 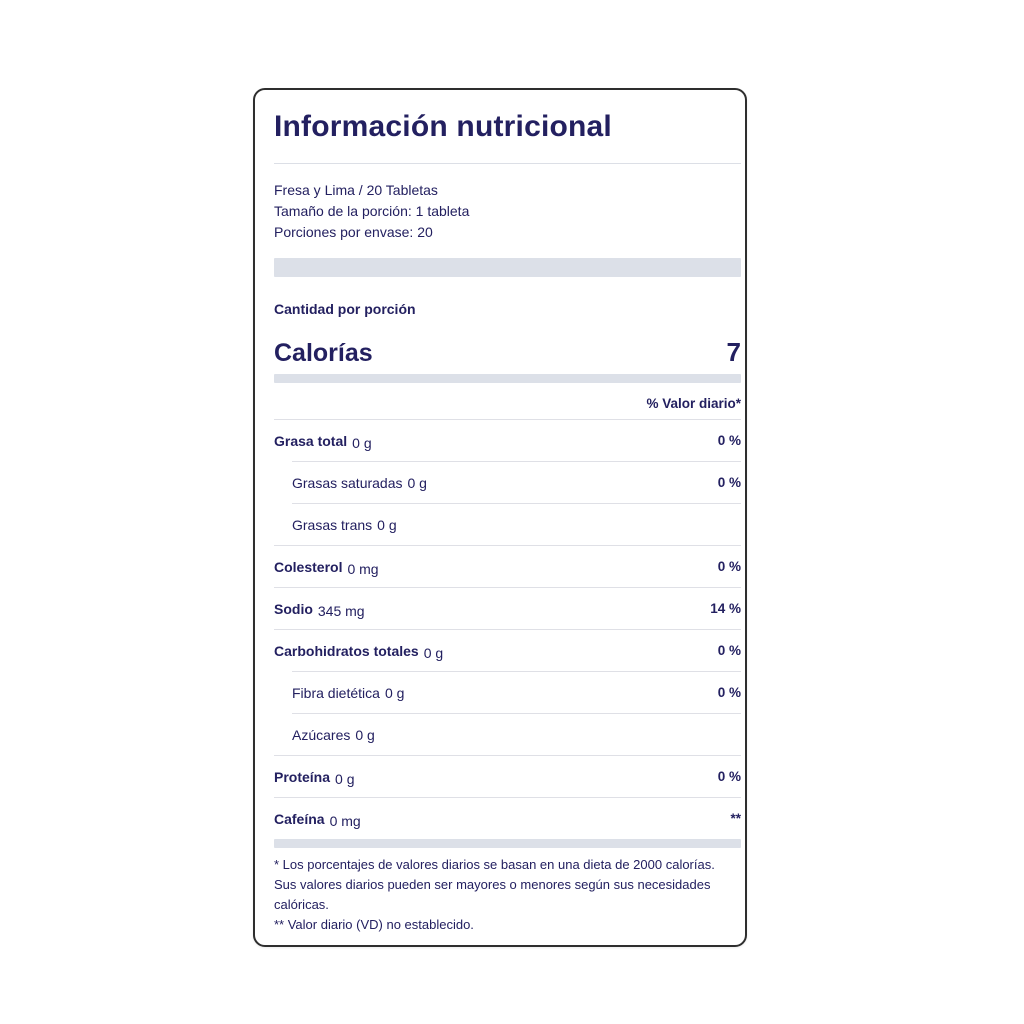 I want to click on meta-flavor: Fresa y Lima / 20 Tabletas, so click(x=356, y=190).